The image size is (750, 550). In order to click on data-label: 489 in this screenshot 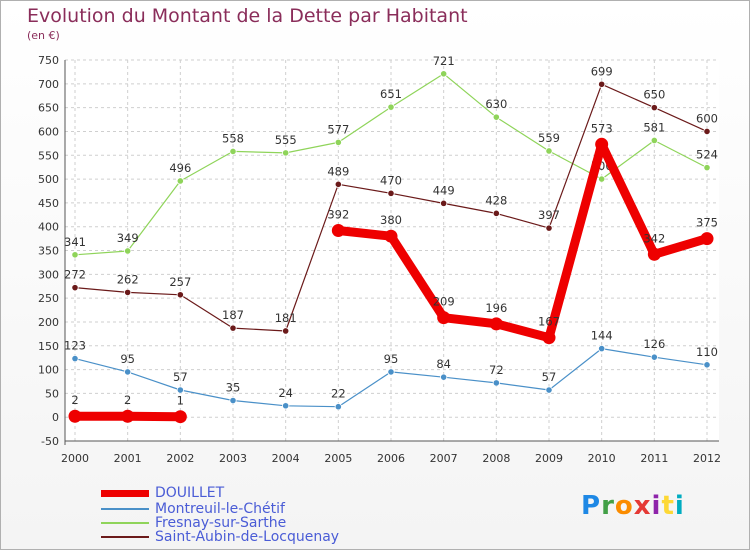, I will do `click(338, 171)`.